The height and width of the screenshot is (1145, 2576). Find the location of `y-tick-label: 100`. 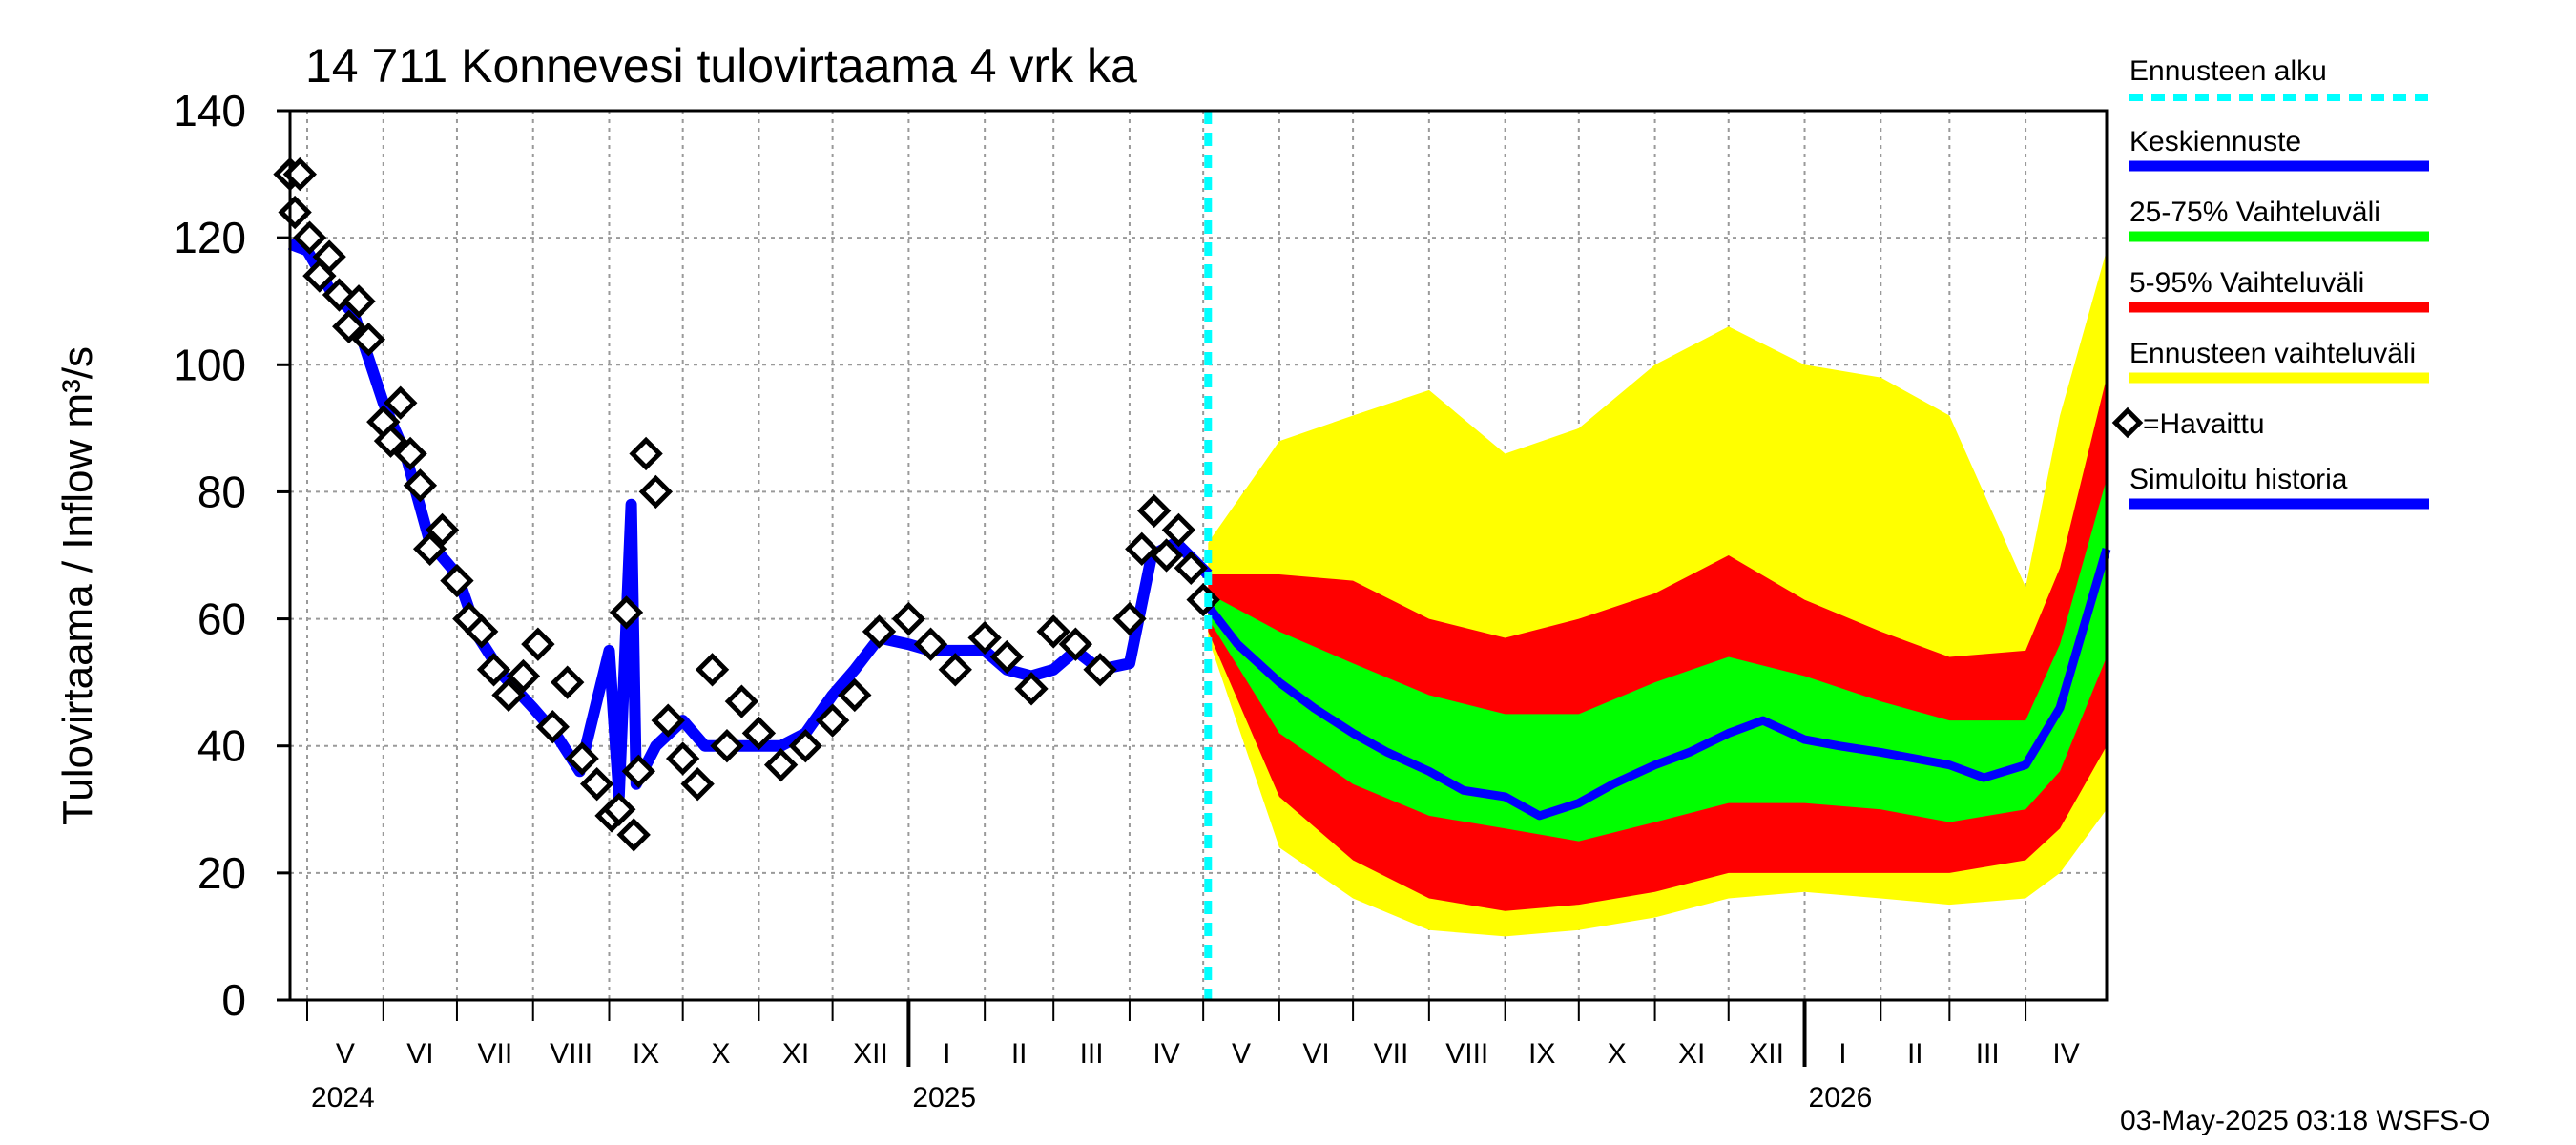

y-tick-label: 100 is located at coordinates (209, 364).